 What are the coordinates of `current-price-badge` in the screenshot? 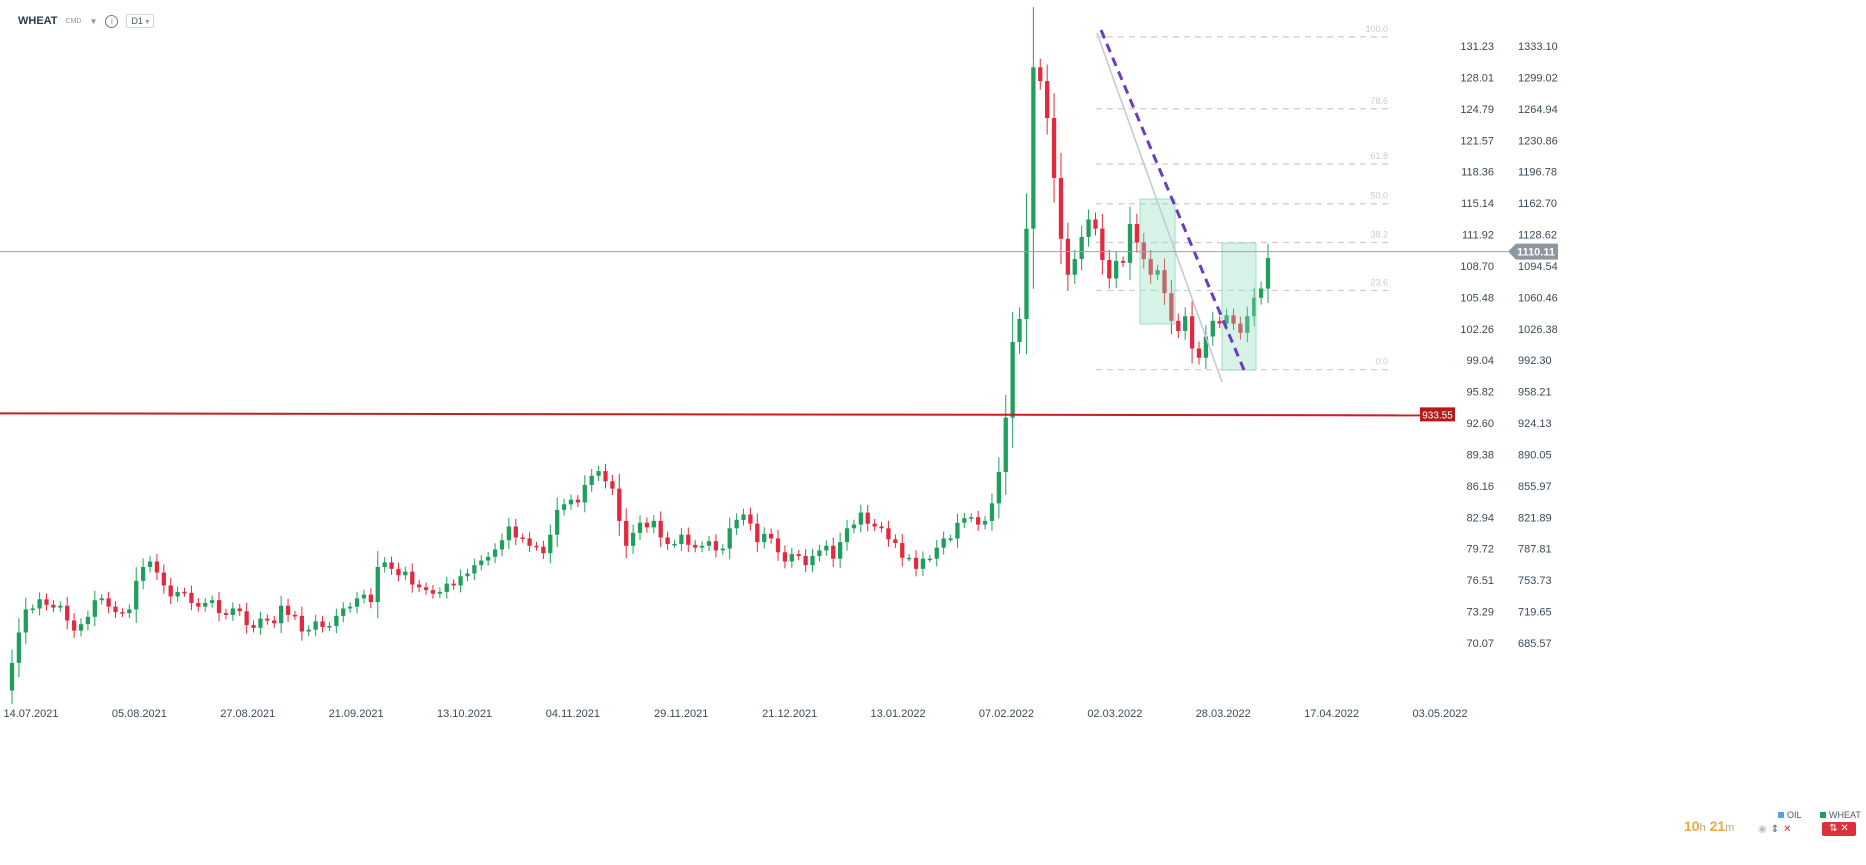 It's located at (1533, 251).